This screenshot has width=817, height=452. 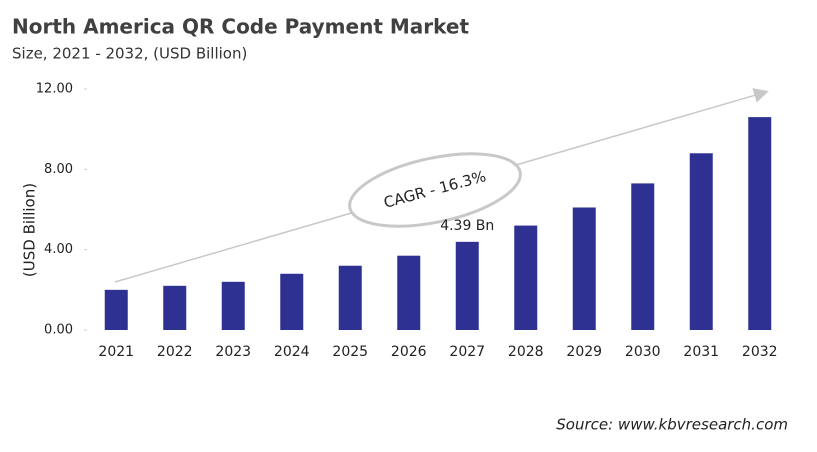 I want to click on cagr-ellipse, so click(x=435, y=190).